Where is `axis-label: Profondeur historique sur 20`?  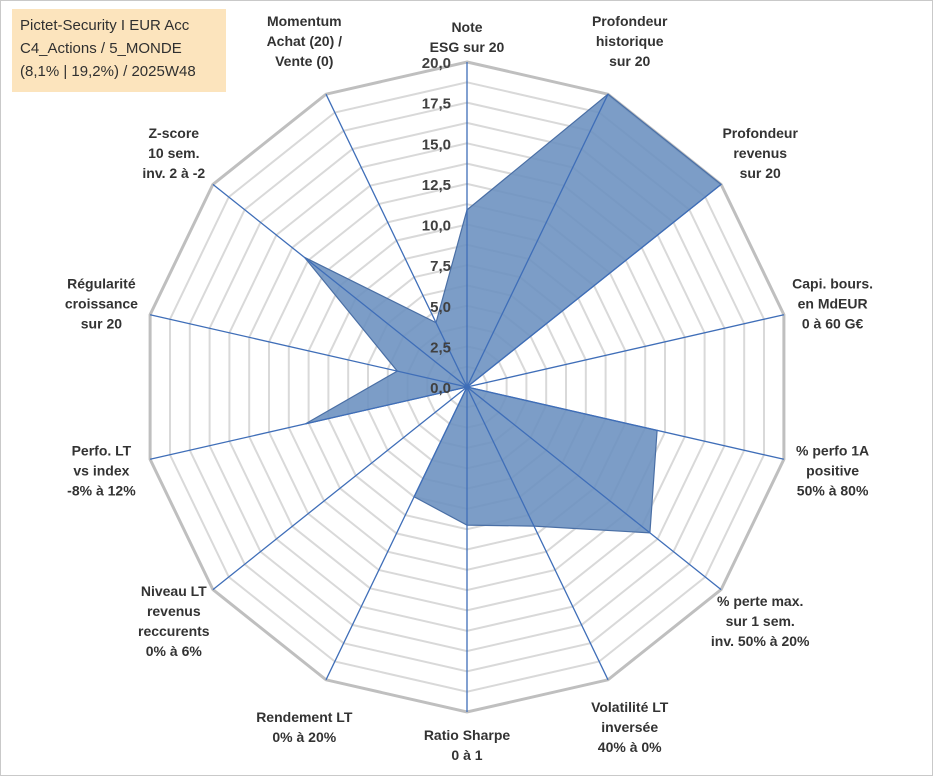 axis-label: Profondeur historique sur 20 is located at coordinates (630, 41).